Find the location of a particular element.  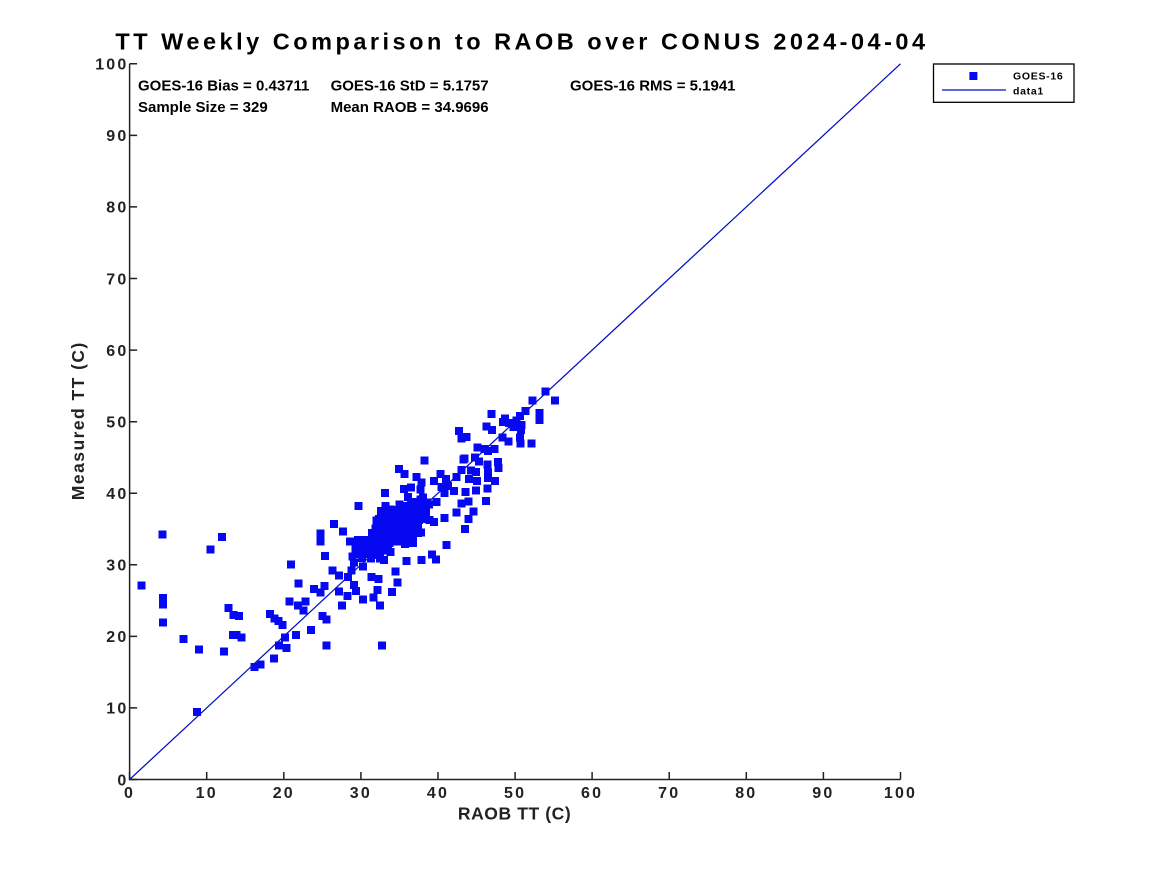

svg-text: data1 is located at coordinates (1028, 92).